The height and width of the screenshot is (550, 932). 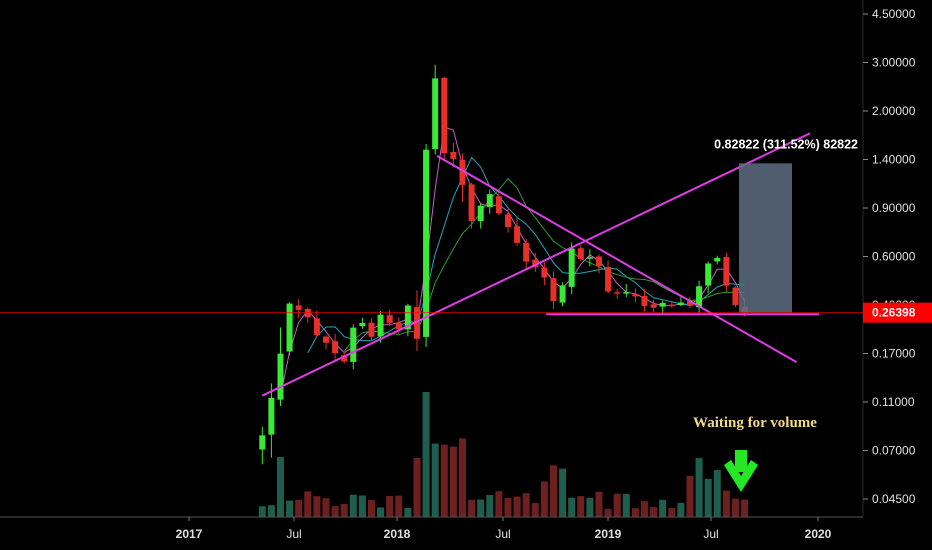 I want to click on arrow-down-icon, so click(x=741, y=471).